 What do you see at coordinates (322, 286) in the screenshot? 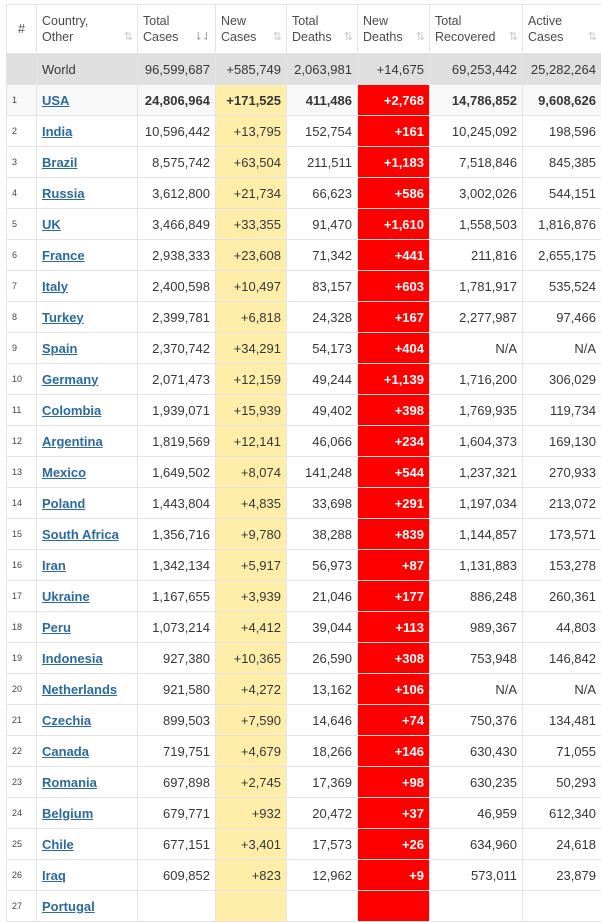
I see `total-deaths-cell: 83,157` at bounding box center [322, 286].